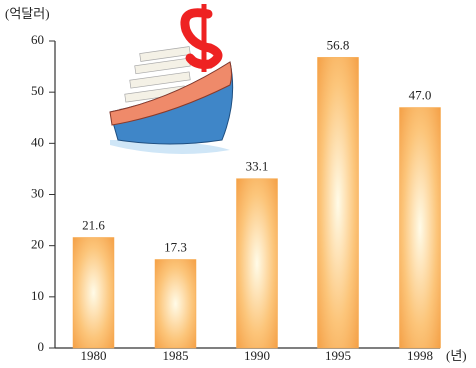 This screenshot has width=476, height=368. I want to click on y-tick-label: 10, so click(37, 295).